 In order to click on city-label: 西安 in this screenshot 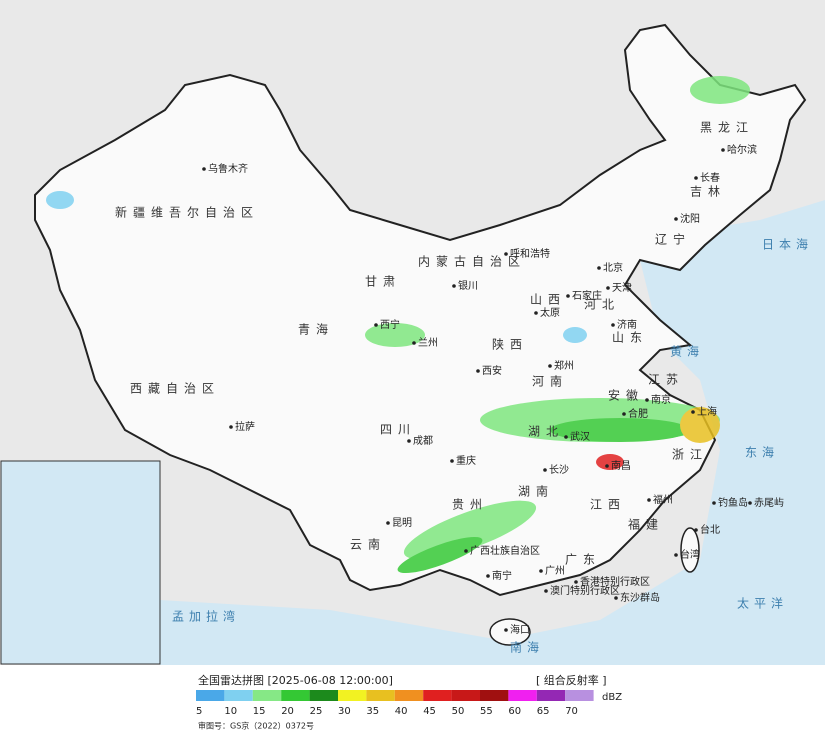, I will do `click(492, 370)`.